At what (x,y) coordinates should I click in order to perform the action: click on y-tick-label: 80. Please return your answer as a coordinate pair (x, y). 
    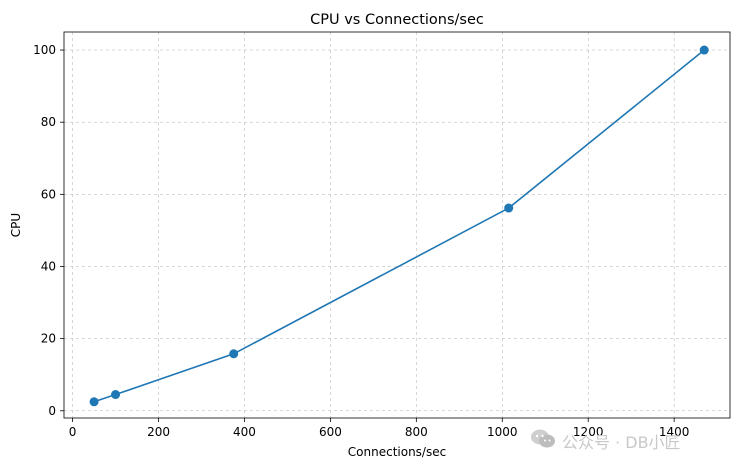
    Looking at the image, I should click on (48, 122).